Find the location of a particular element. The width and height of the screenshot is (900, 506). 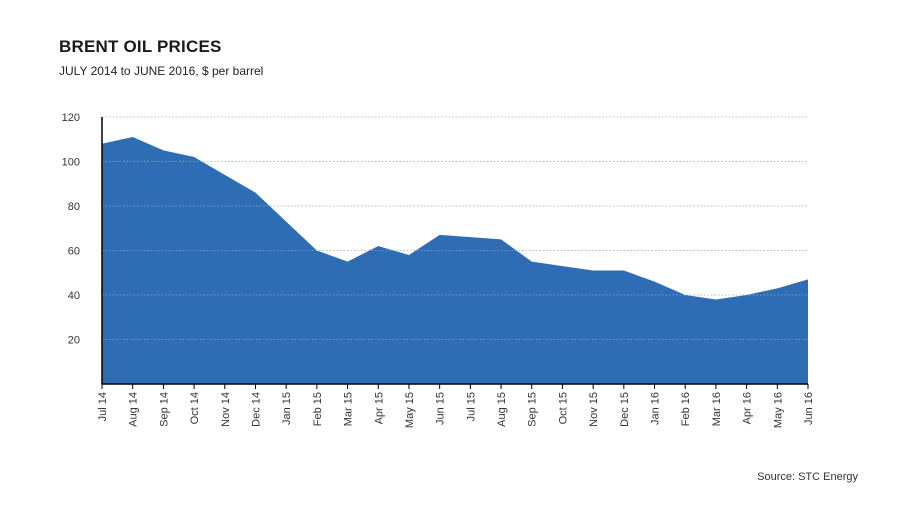

x-tick-label: Feb 15 is located at coordinates (318, 409).